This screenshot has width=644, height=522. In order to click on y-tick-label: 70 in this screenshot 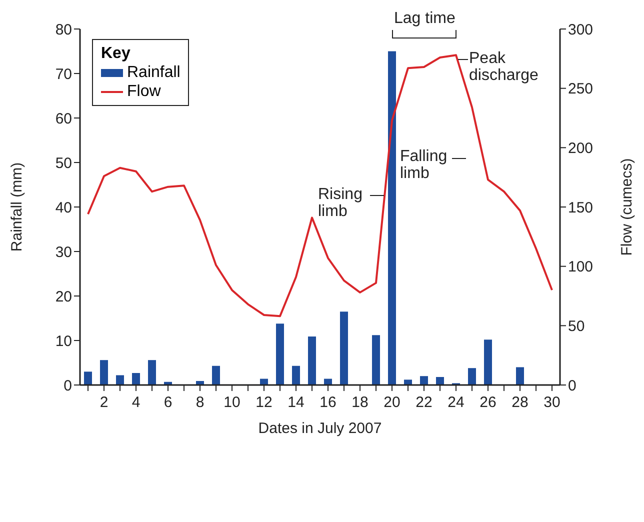, I will do `click(63, 74)`.